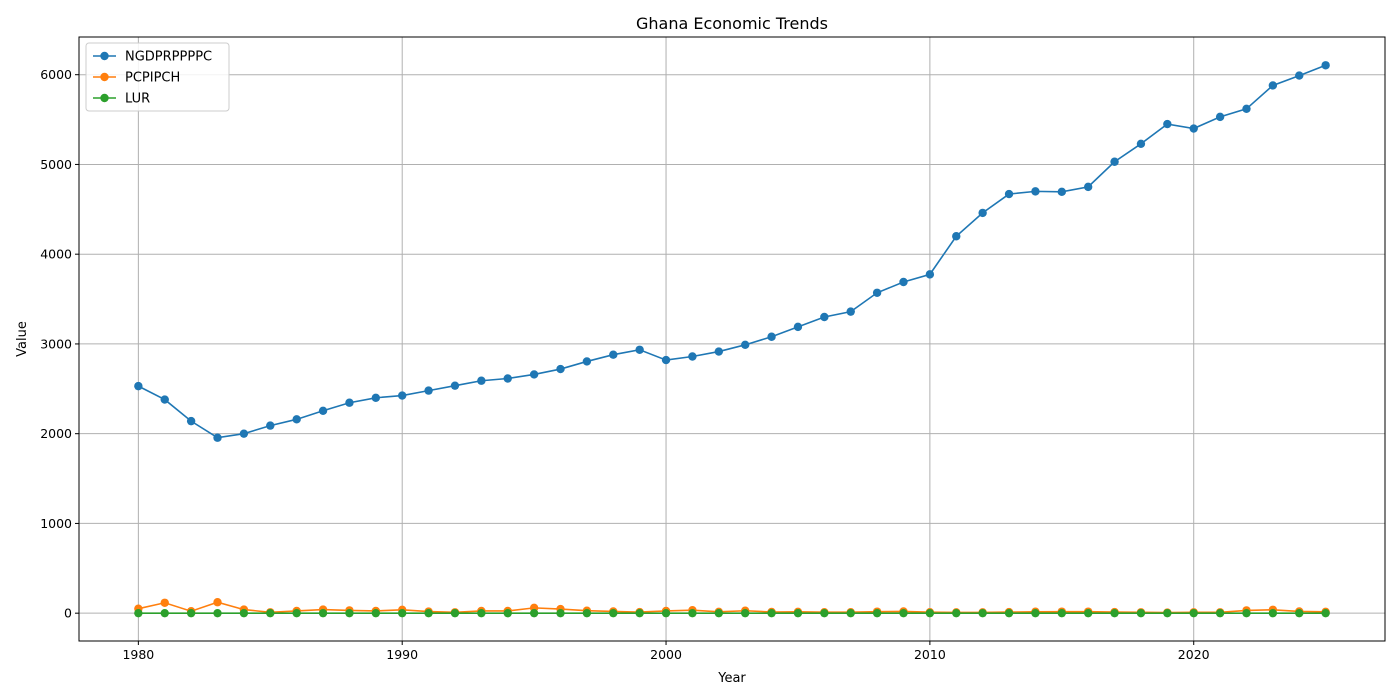 This screenshot has height=700, width=1400. Describe the element at coordinates (732, 23) in the screenshot. I see `chart-title: Ghana Economic Trends` at that location.